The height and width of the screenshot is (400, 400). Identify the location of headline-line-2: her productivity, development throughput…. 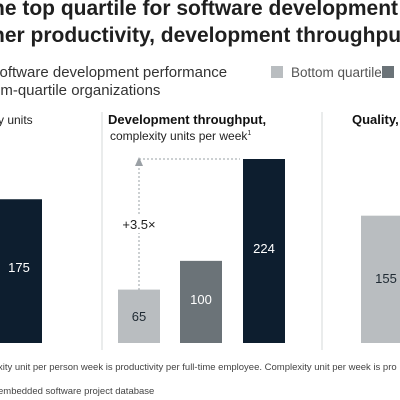
(200, 35).